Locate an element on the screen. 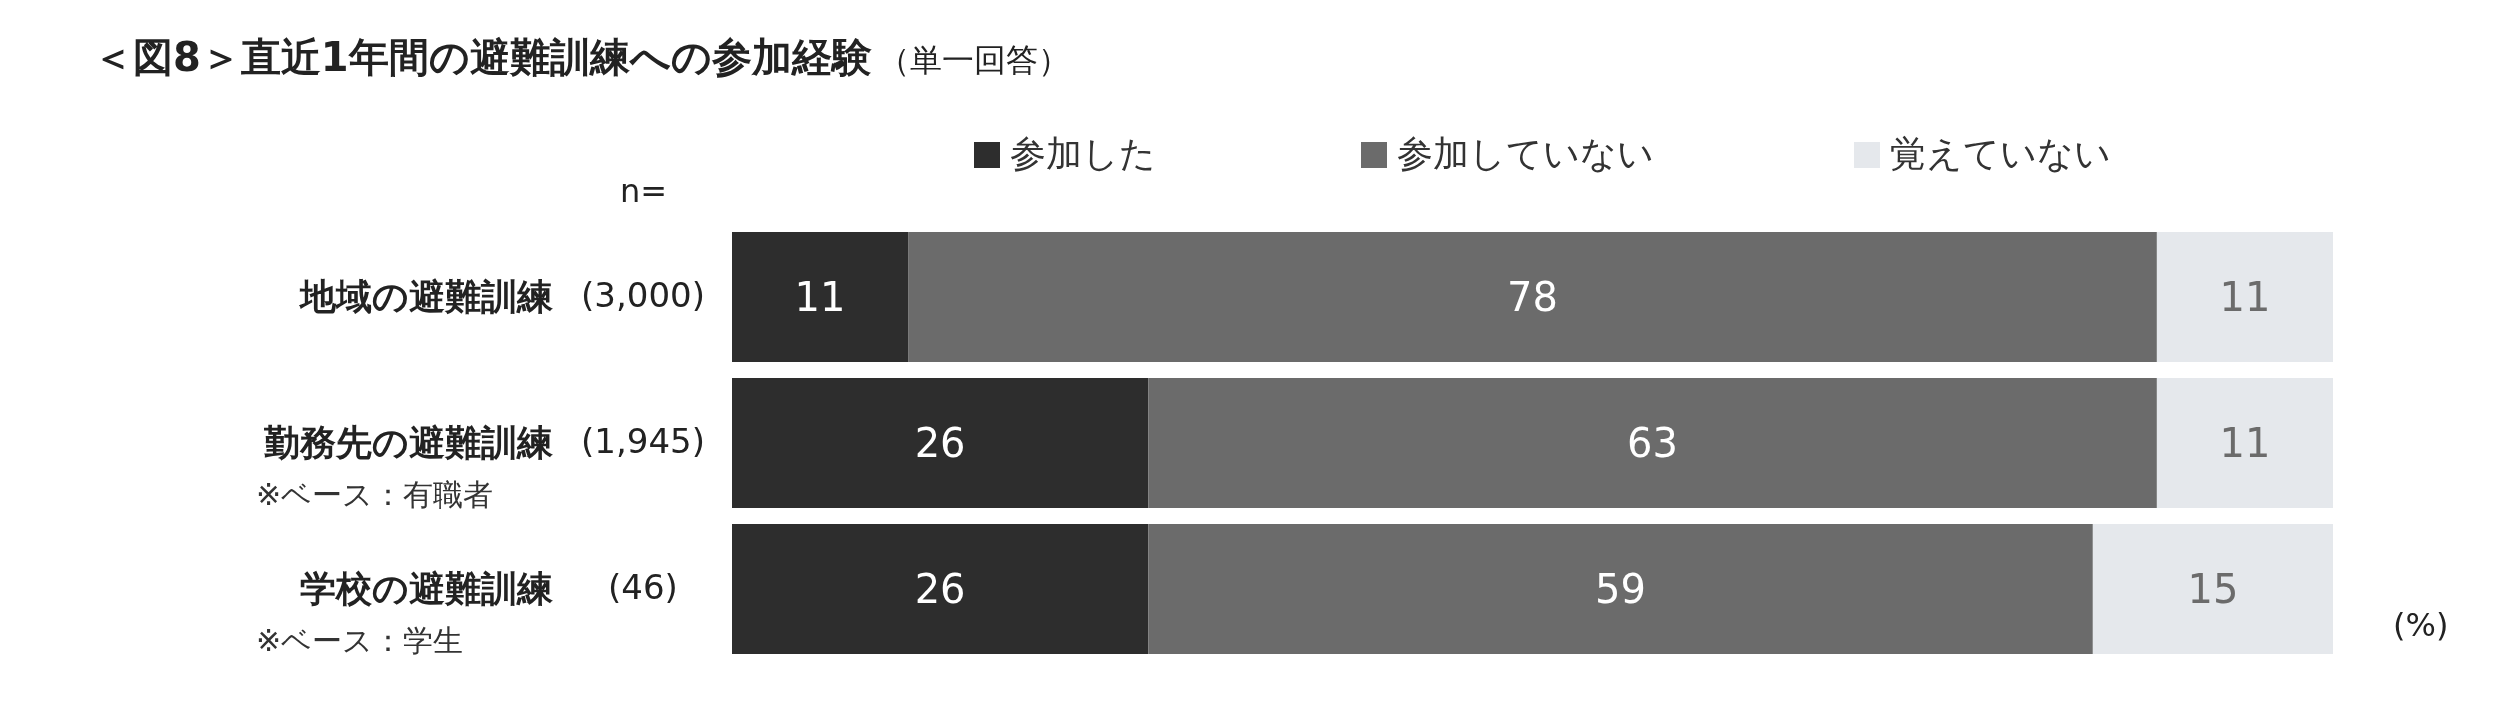 The width and height of the screenshot is (2493, 724). data-label: 78 is located at coordinates (1532, 297).